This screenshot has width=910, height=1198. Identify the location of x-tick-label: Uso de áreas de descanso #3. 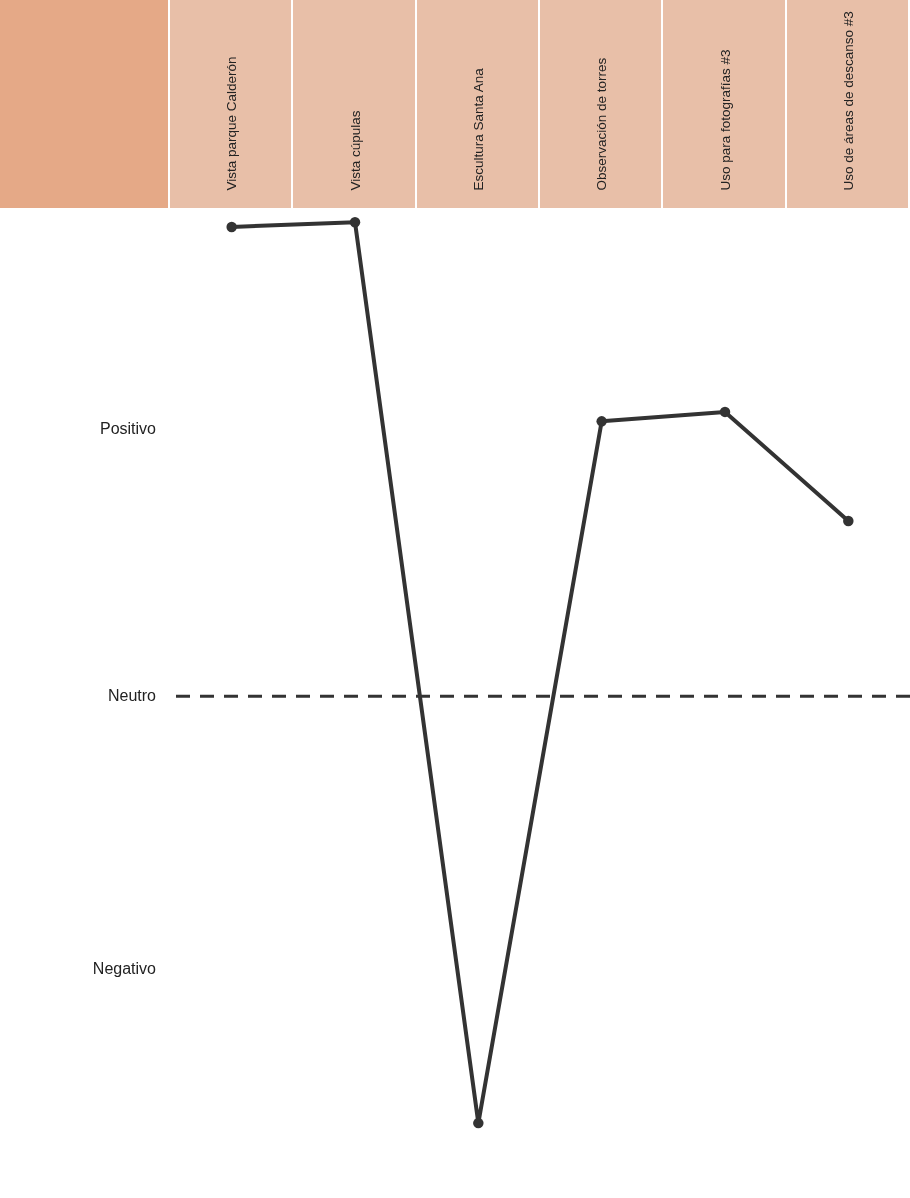
(848, 101).